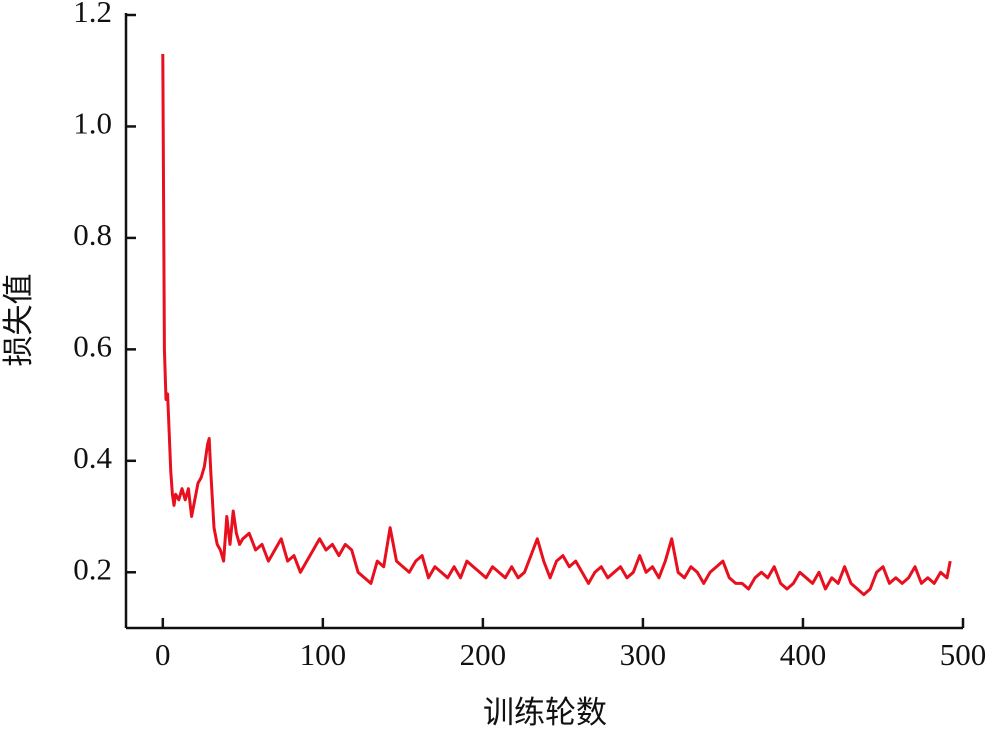 Image resolution: width=997 pixels, height=737 pixels. I want to click on x-axis-title: 训练轮数, so click(545, 712).